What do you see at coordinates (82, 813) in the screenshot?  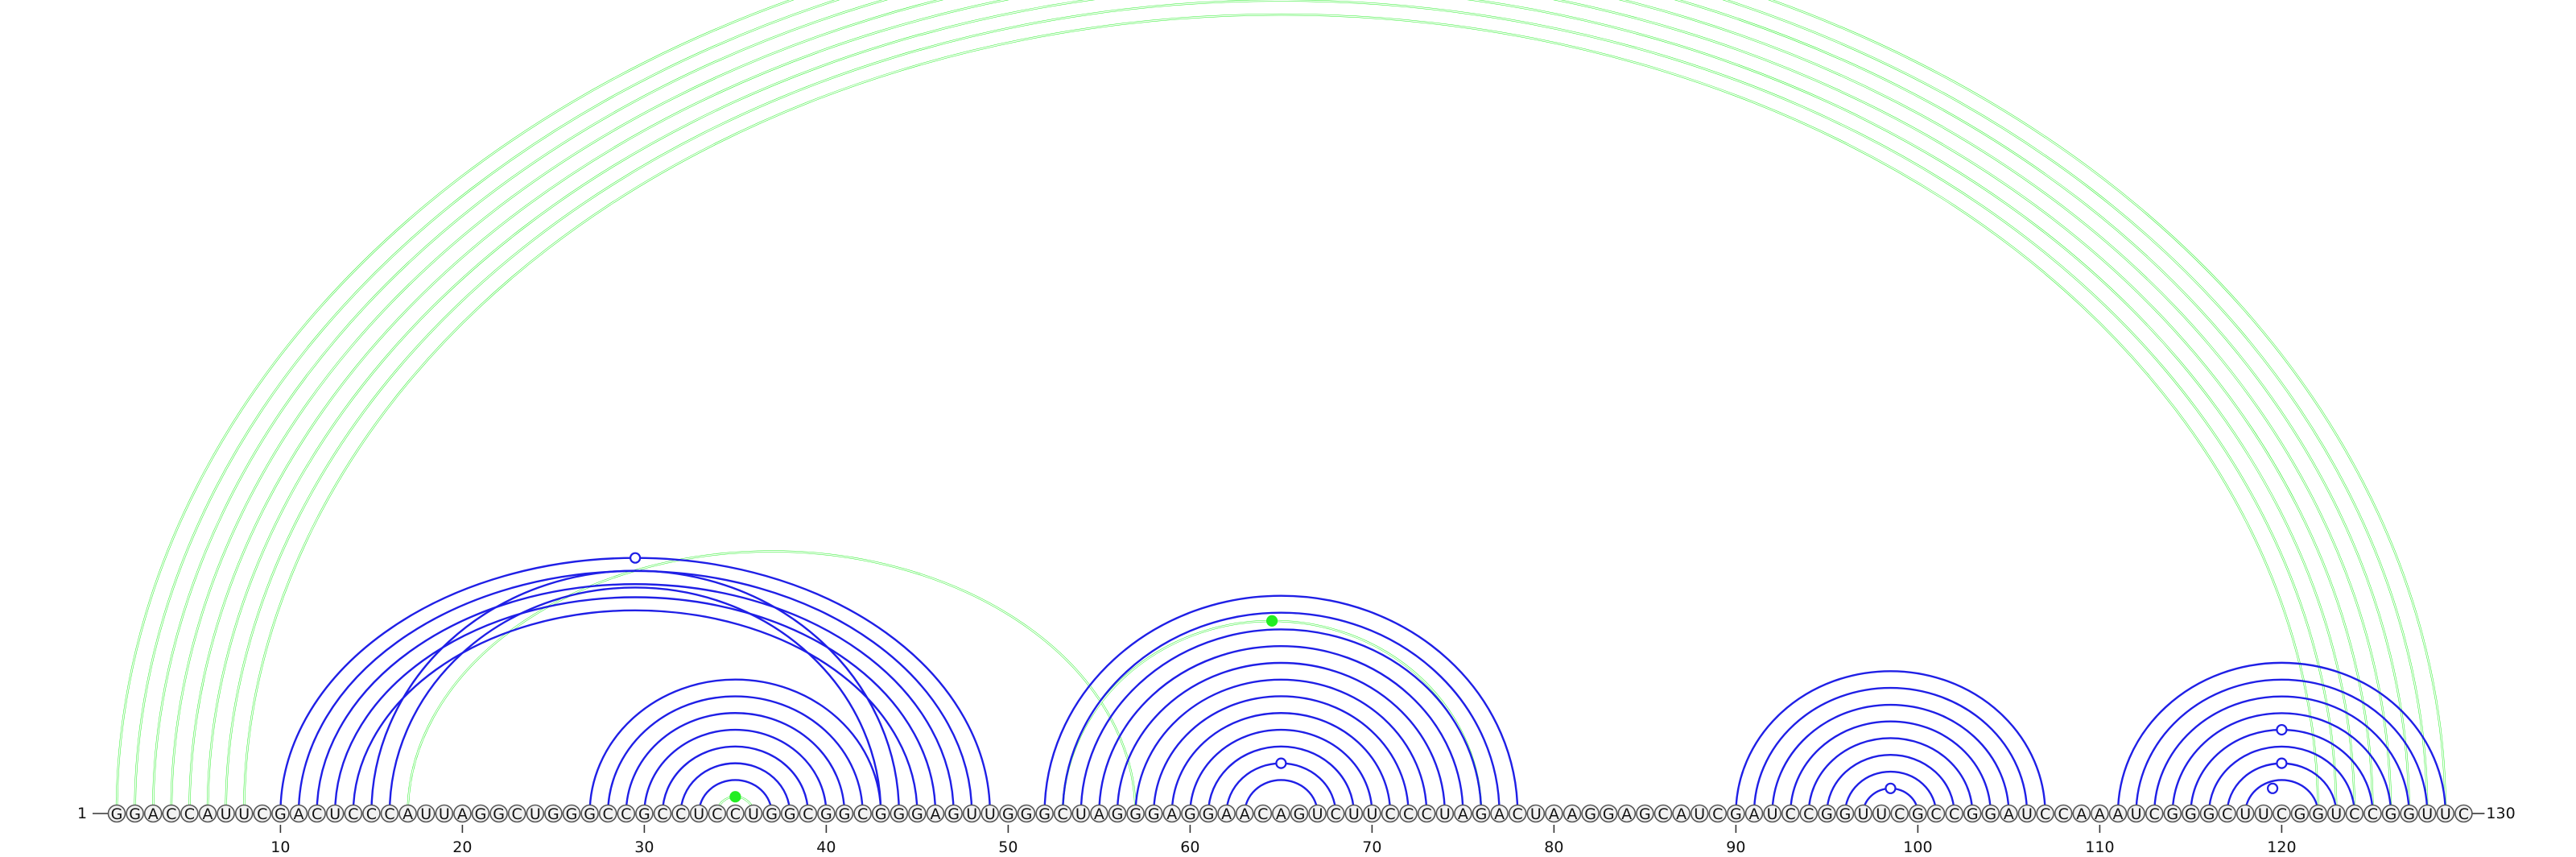 I see `sequence-start-label: 1` at bounding box center [82, 813].